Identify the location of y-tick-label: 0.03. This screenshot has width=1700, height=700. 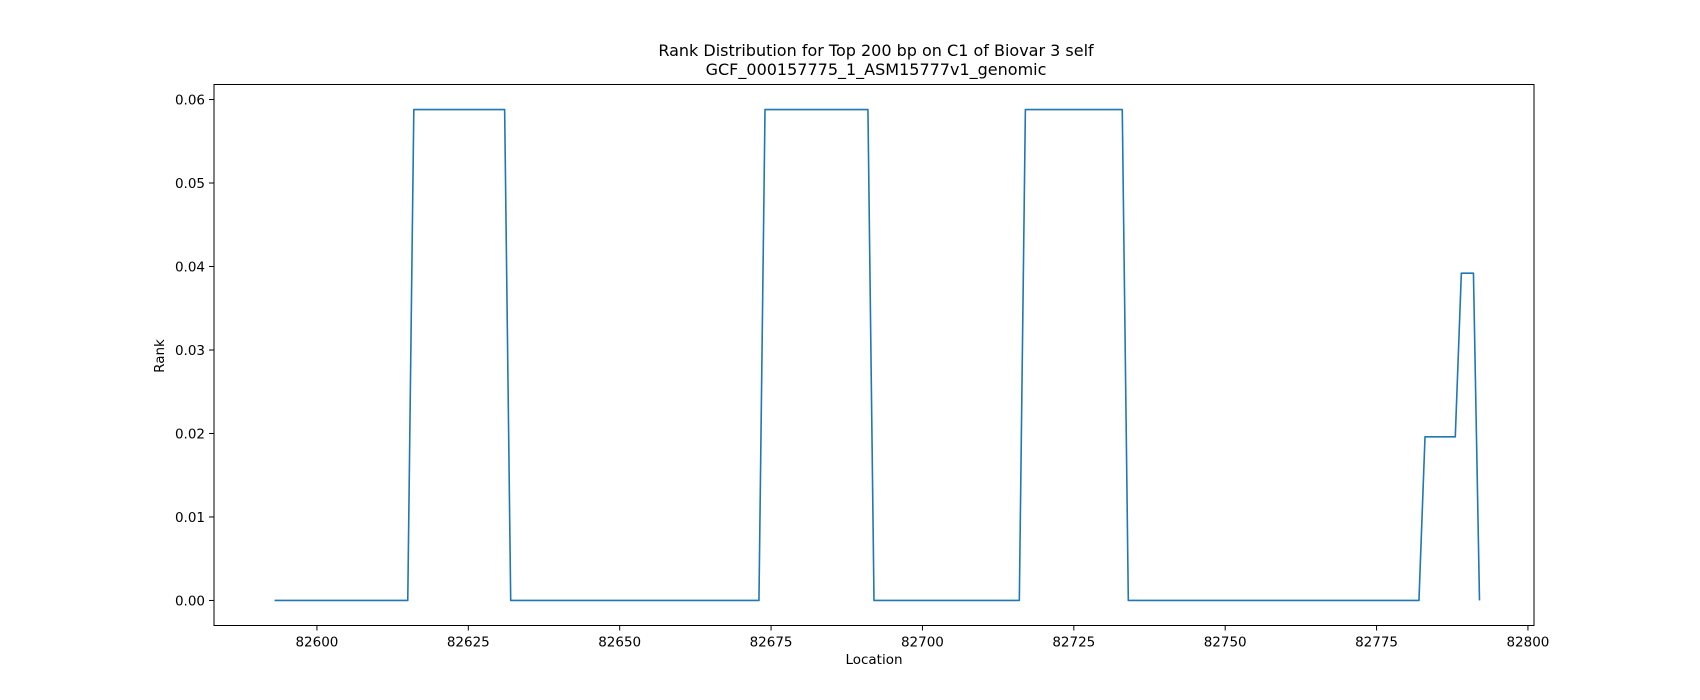
(190, 351).